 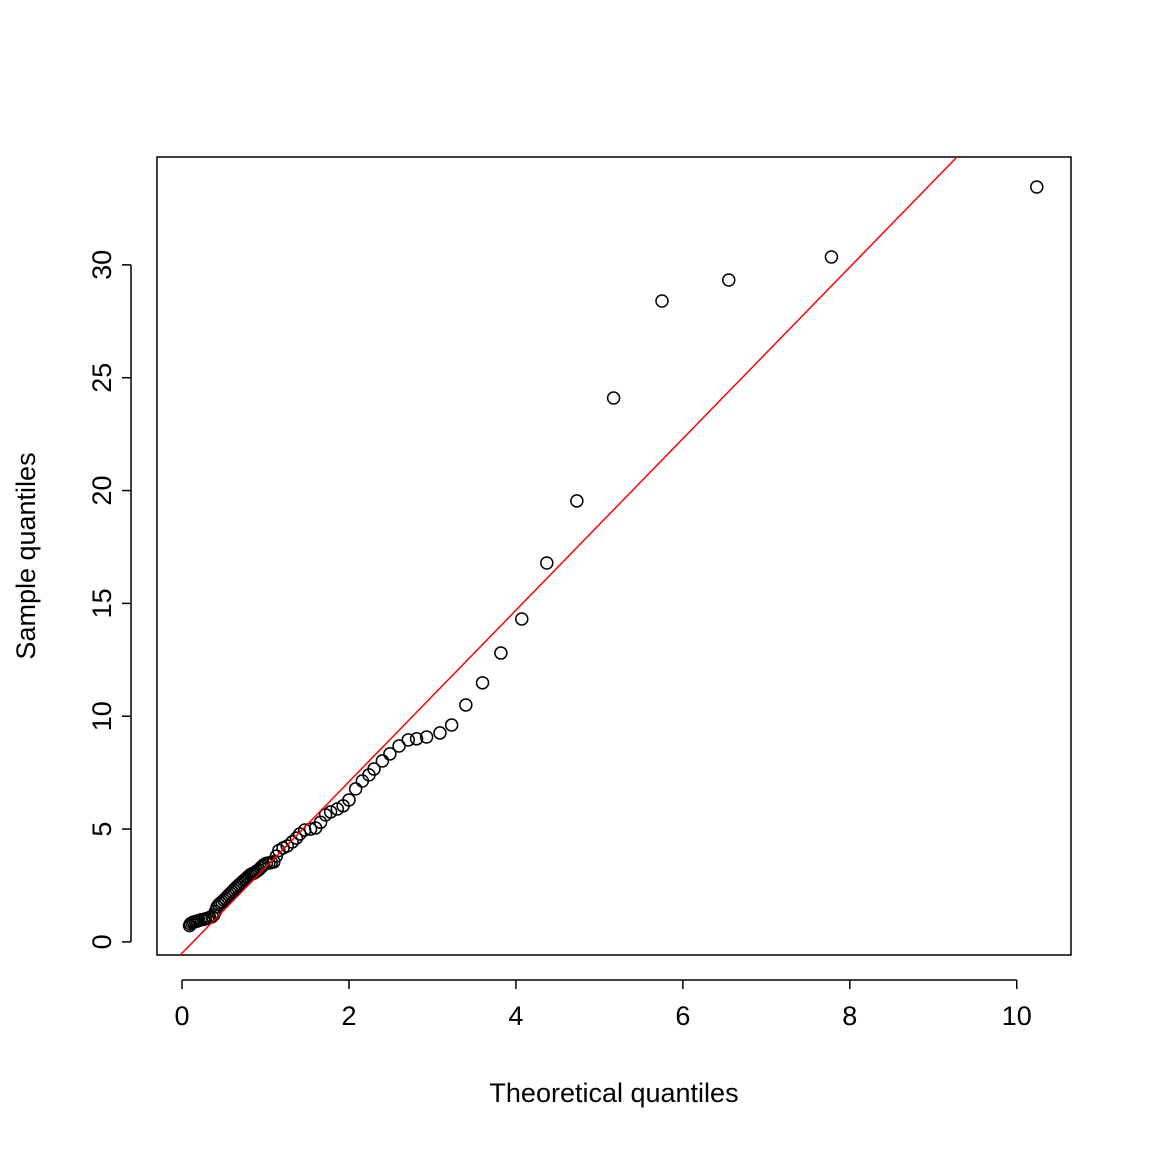 I want to click on y-tick-label: 15, so click(x=102, y=603).